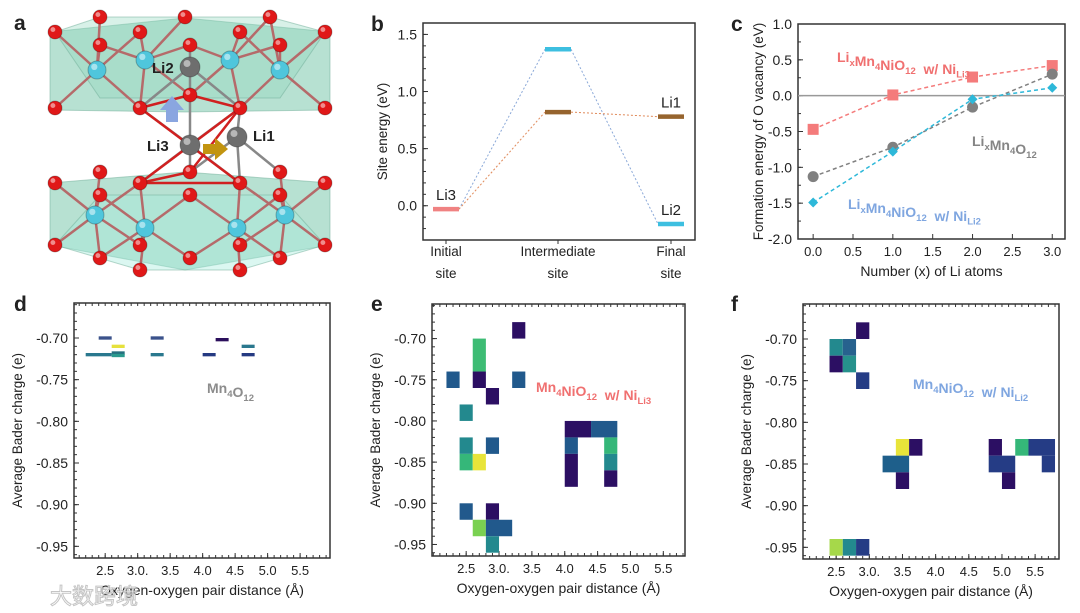 The height and width of the screenshot is (613, 1080). Describe the element at coordinates (932, 125) in the screenshot. I see `series-line` at that location.